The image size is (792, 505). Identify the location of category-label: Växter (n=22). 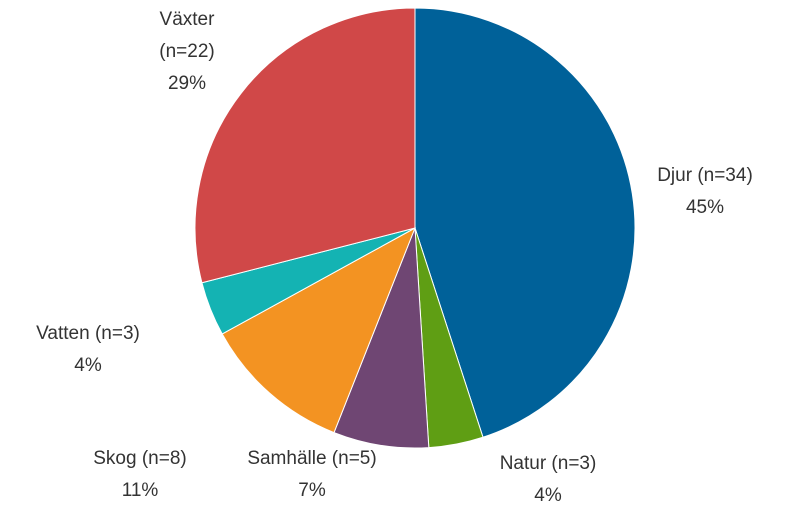
(187, 35).